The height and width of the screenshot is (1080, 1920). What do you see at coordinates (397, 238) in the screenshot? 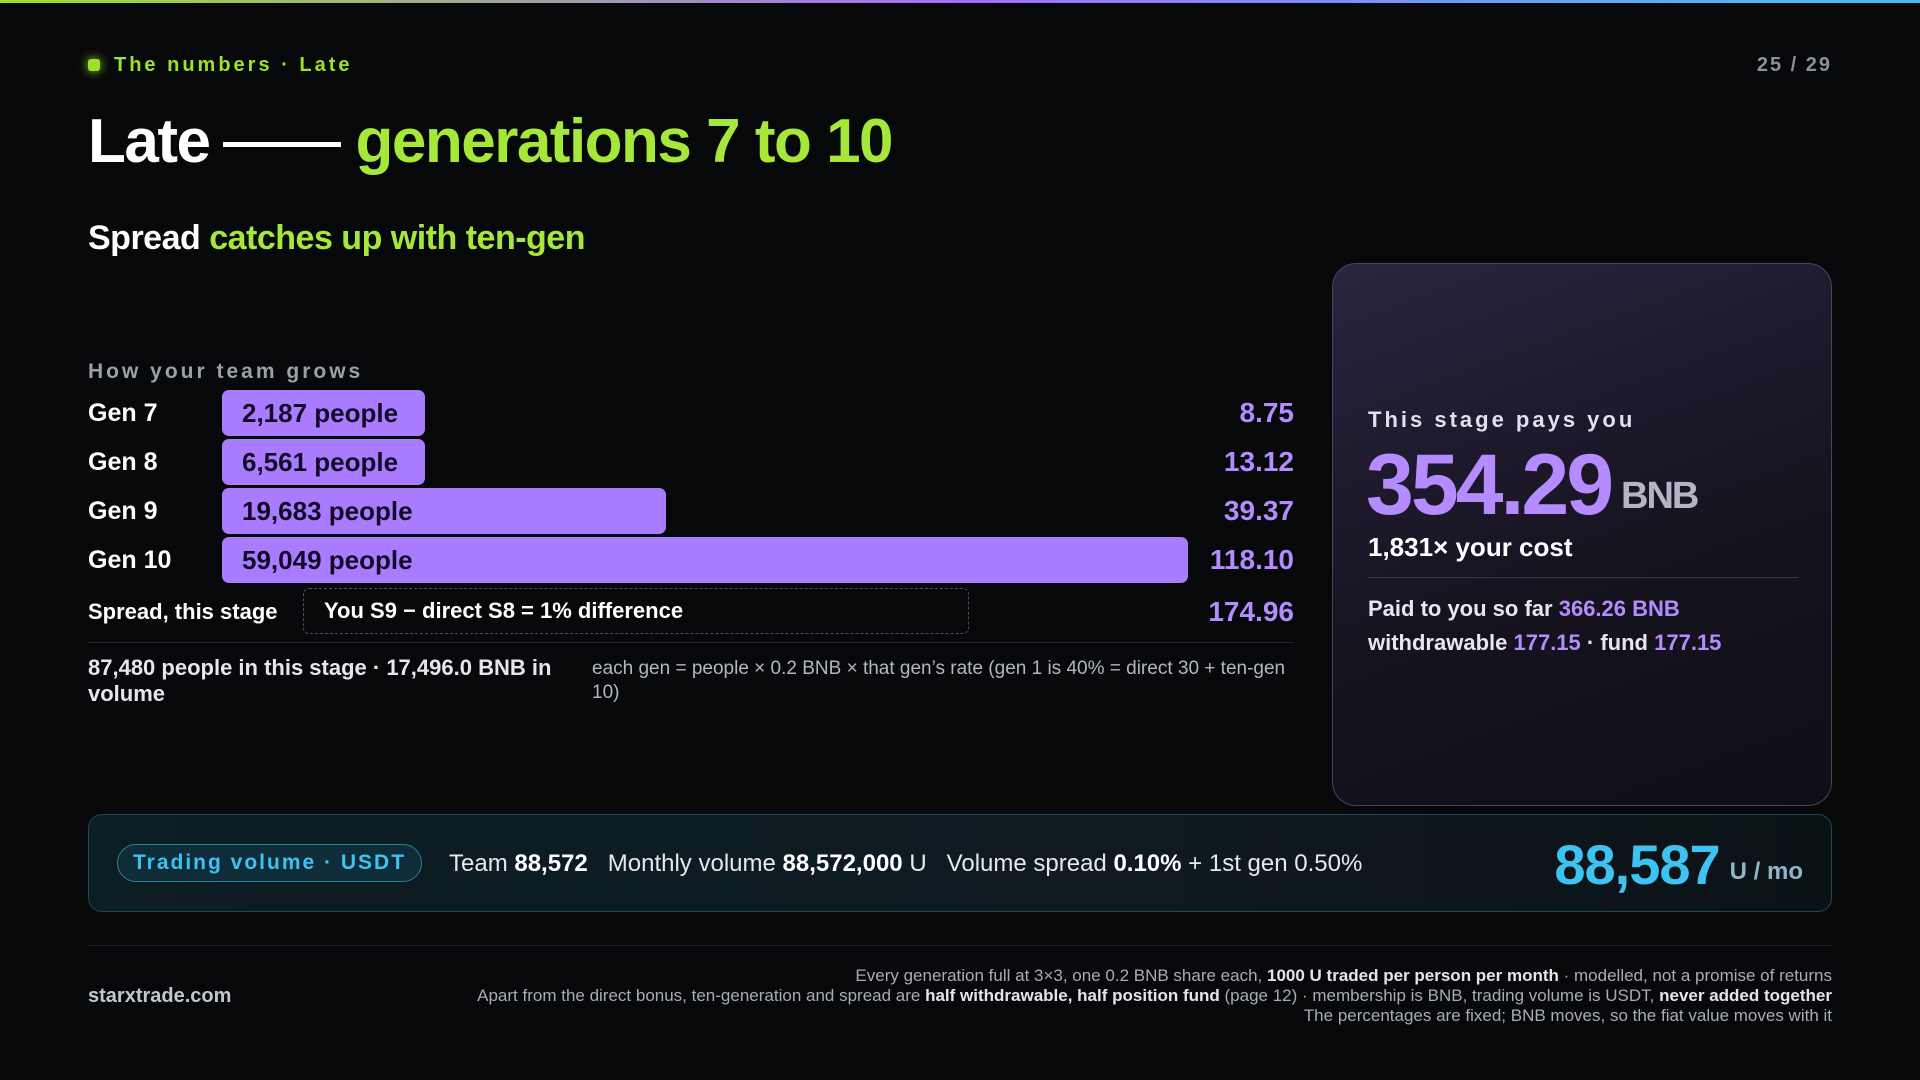
I see `subtitle-highlight: catches up with ten-gen` at bounding box center [397, 238].